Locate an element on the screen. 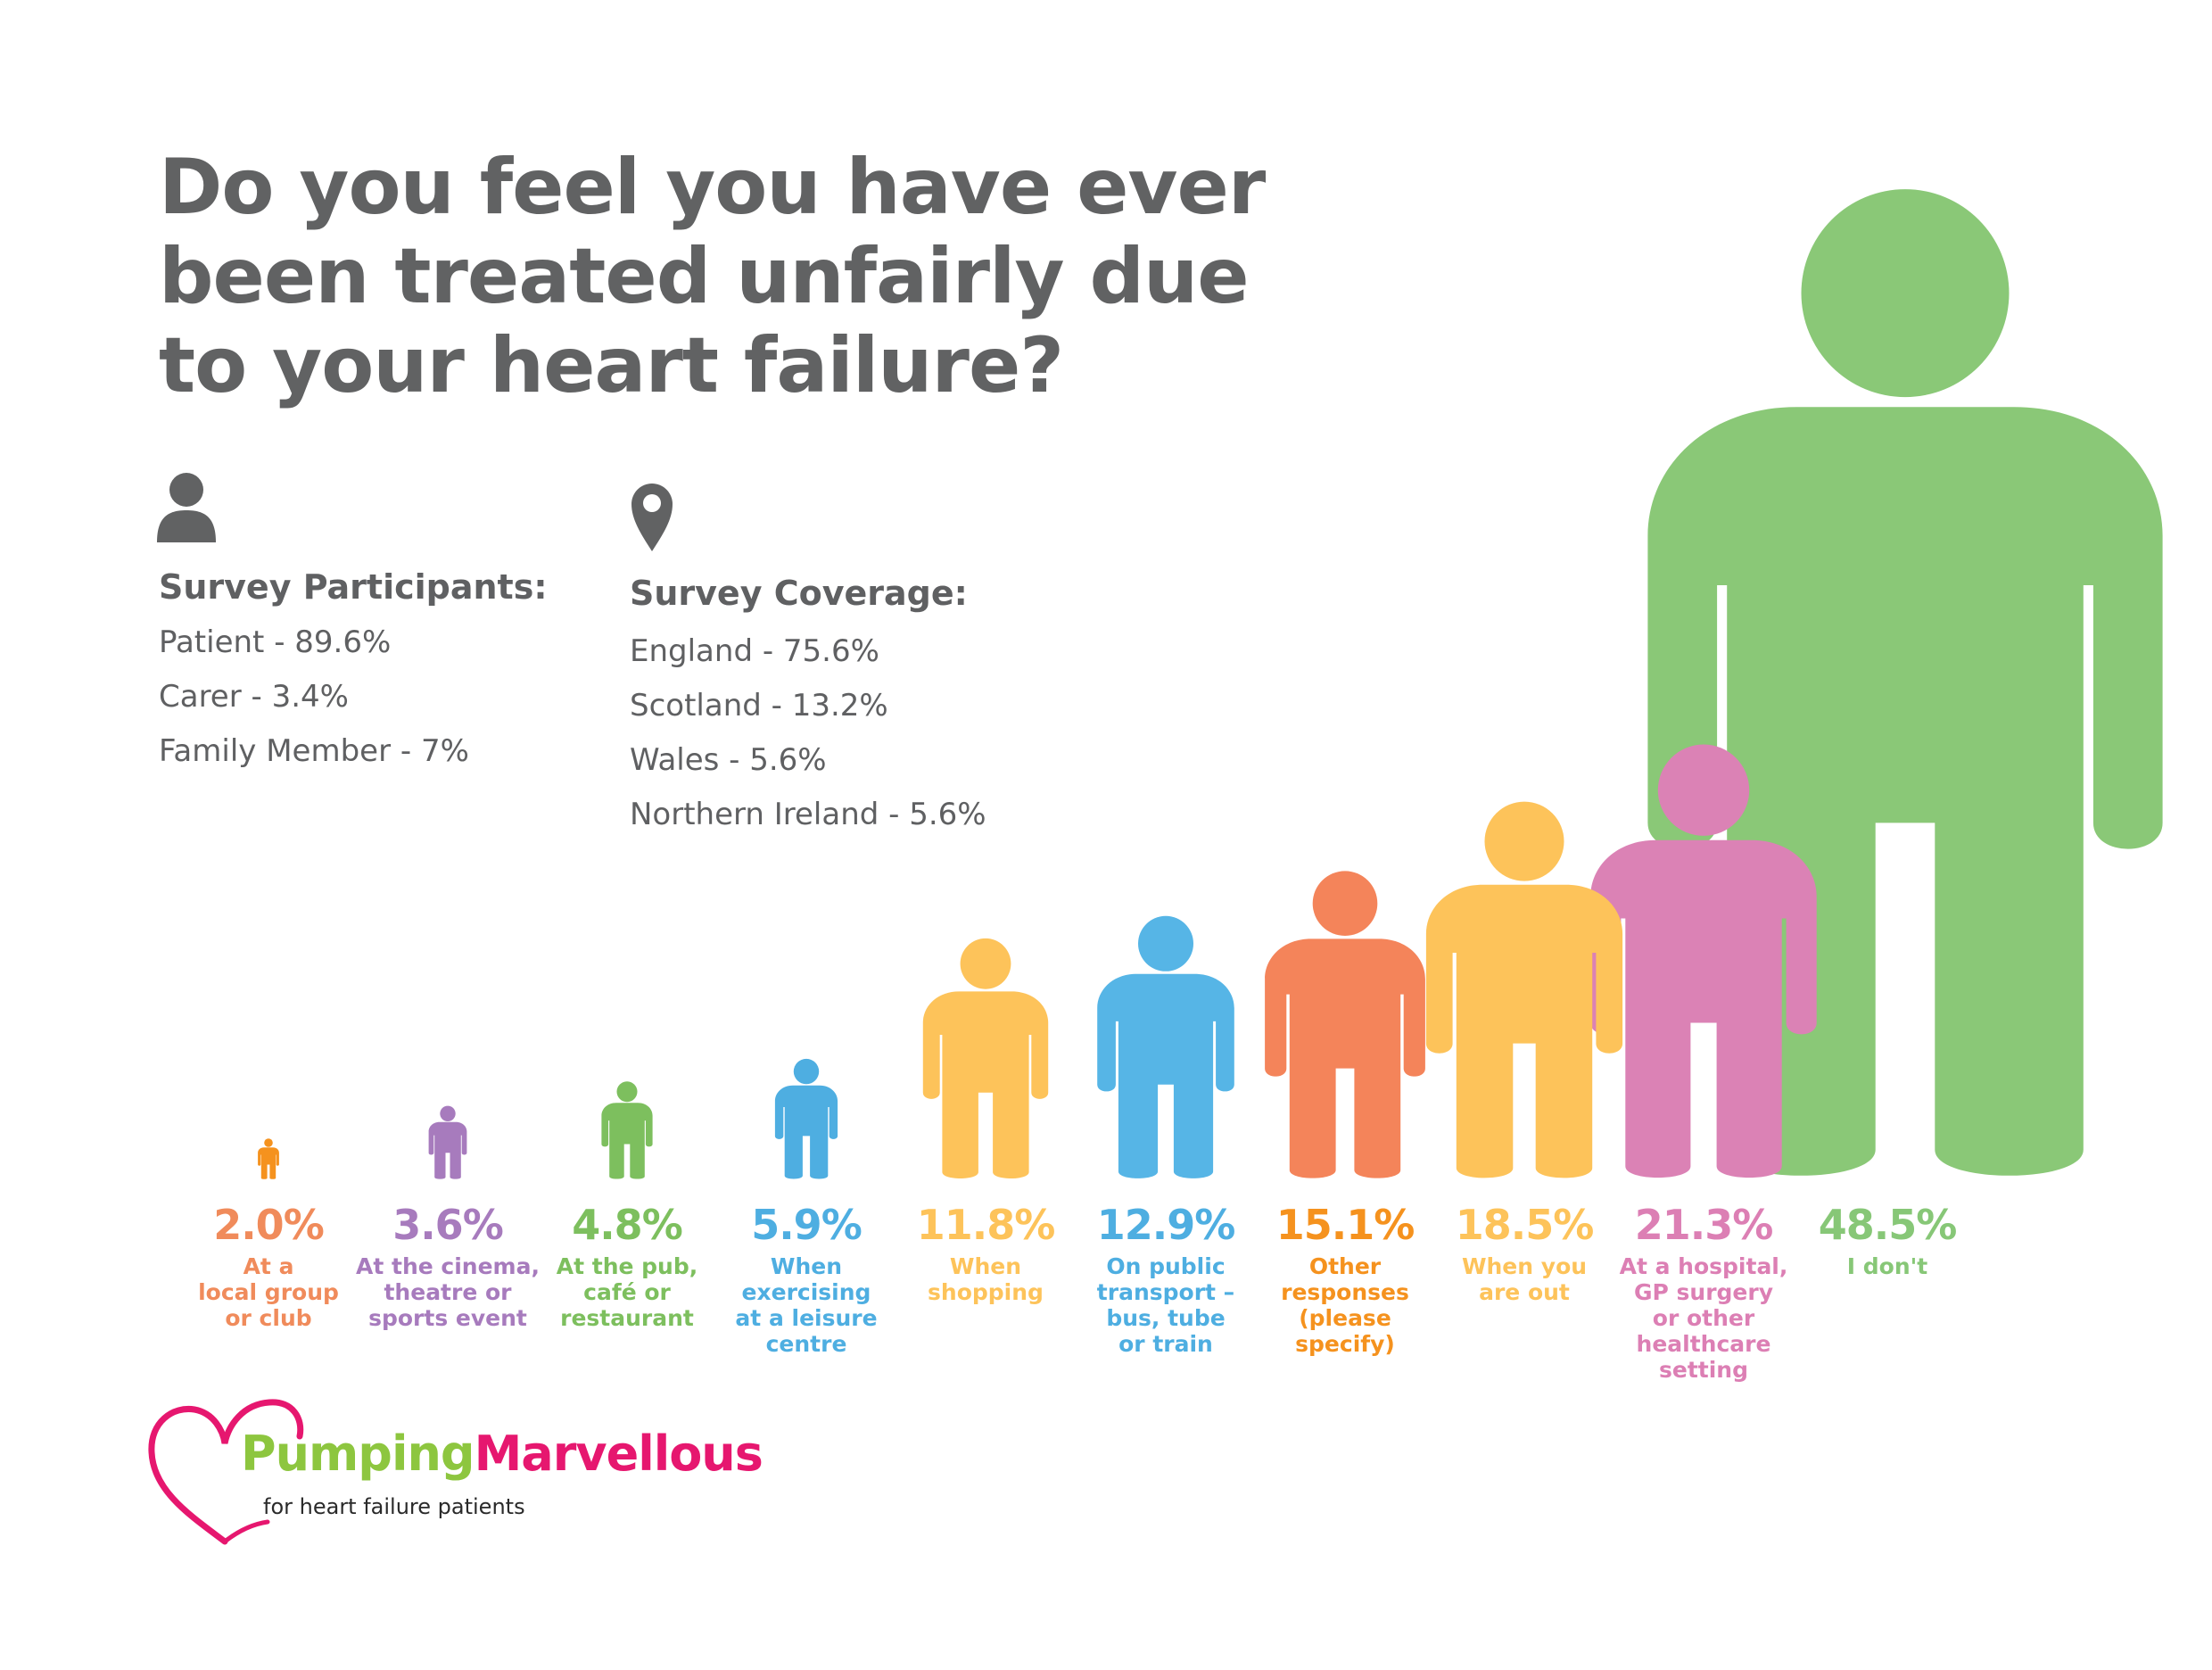 The height and width of the screenshot is (1670, 2212). participants-item: Carer - 3.4% is located at coordinates (254, 697).